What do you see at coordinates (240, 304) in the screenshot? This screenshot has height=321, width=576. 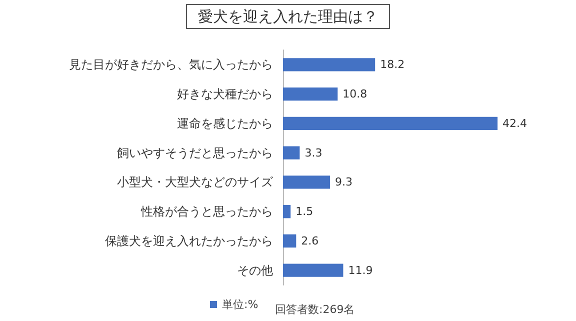 I see `legend-label: 単位:%` at bounding box center [240, 304].